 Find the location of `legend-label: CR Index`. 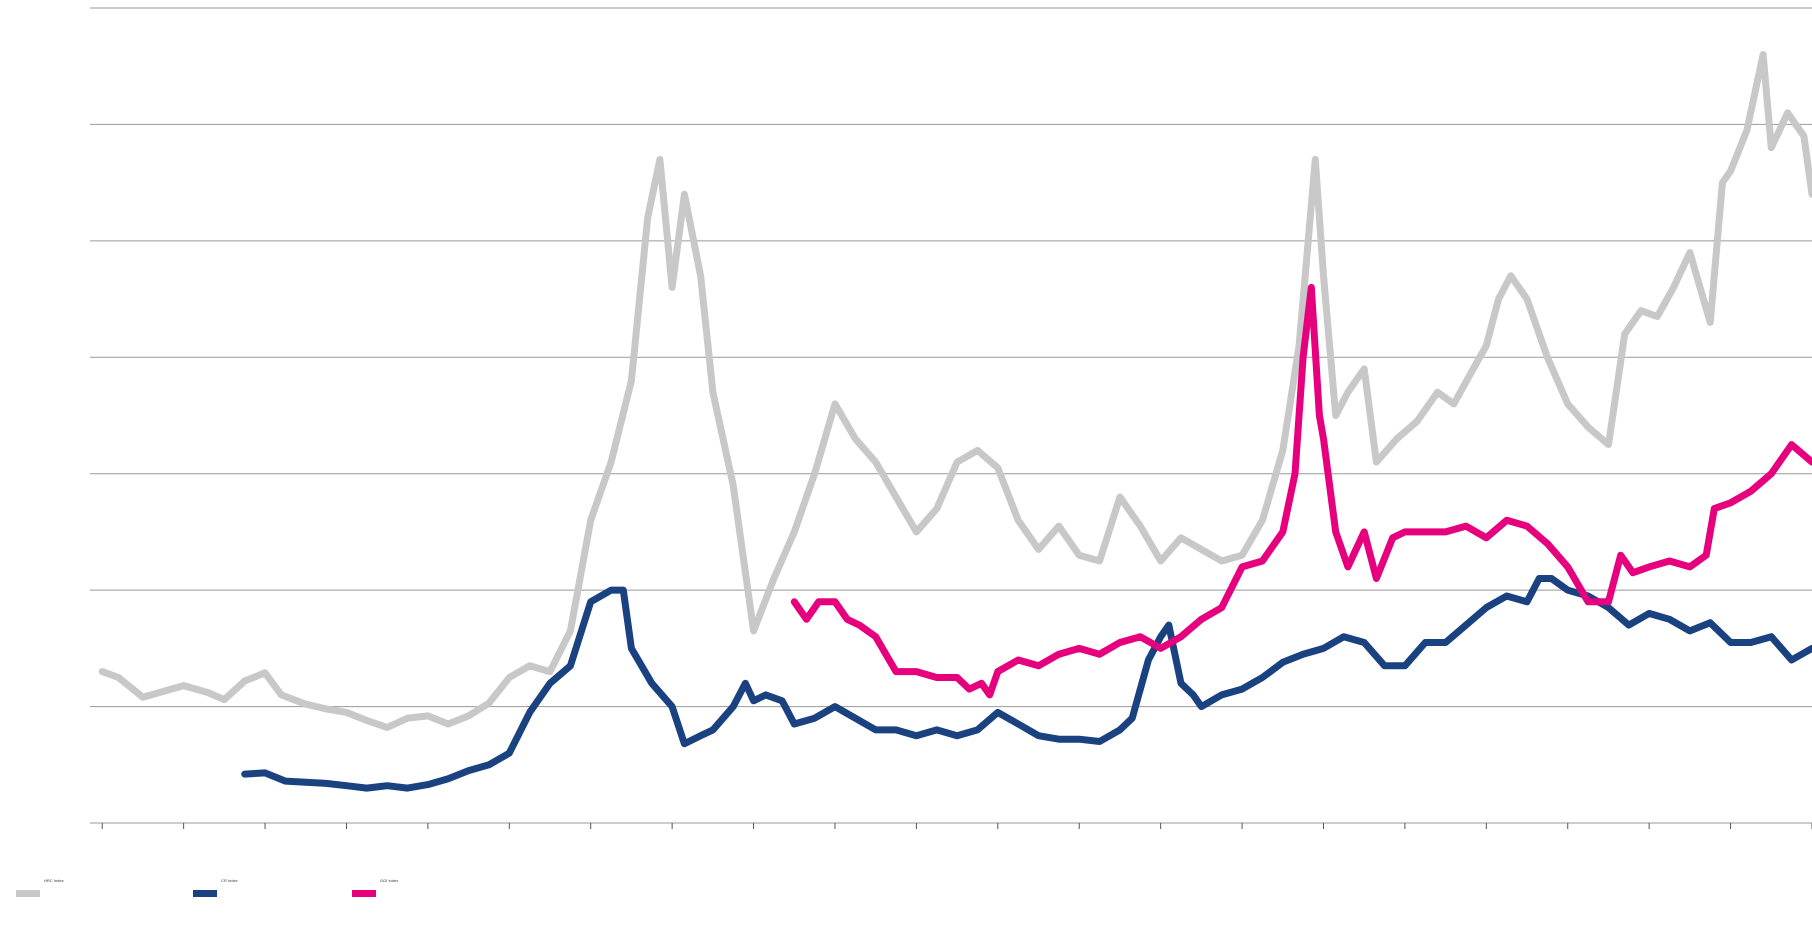

legend-label: CR Index is located at coordinates (229, 880).